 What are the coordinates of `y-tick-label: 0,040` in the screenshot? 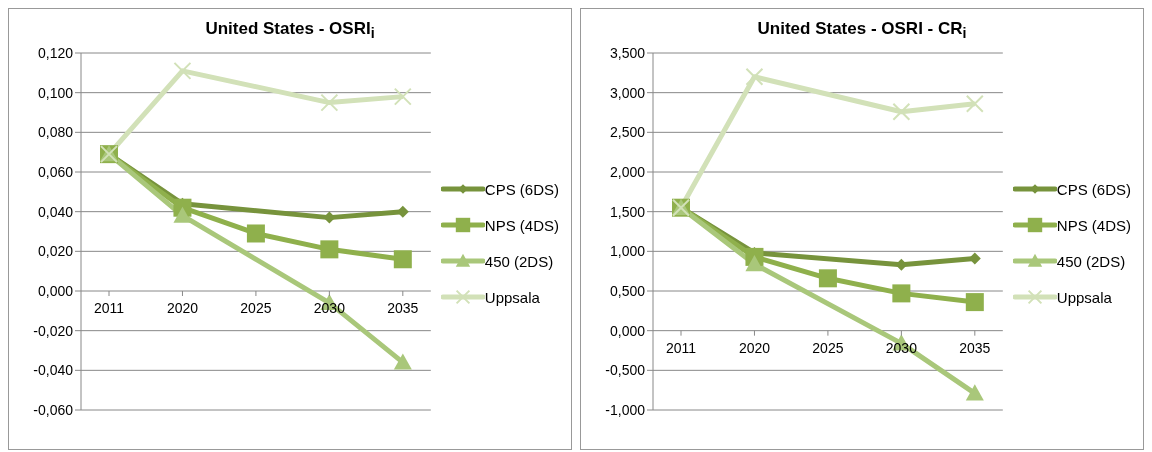 It's located at (55, 211).